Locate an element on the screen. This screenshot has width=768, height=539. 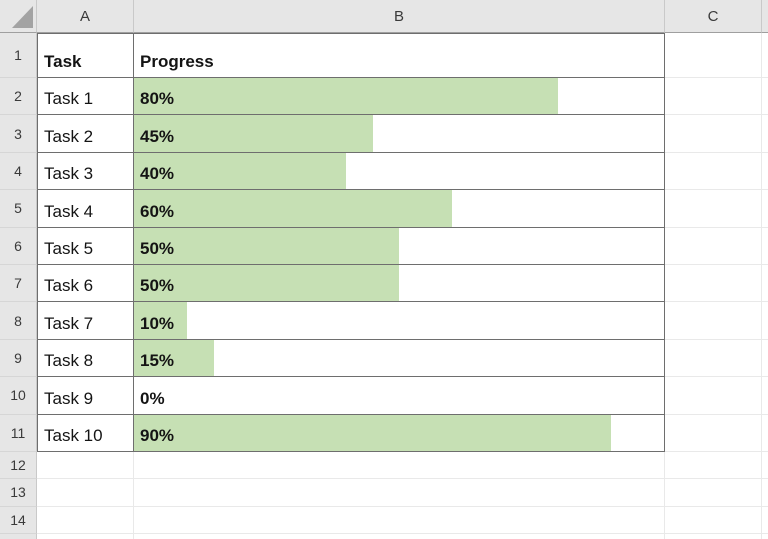
progress-value: 40% is located at coordinates (157, 174).